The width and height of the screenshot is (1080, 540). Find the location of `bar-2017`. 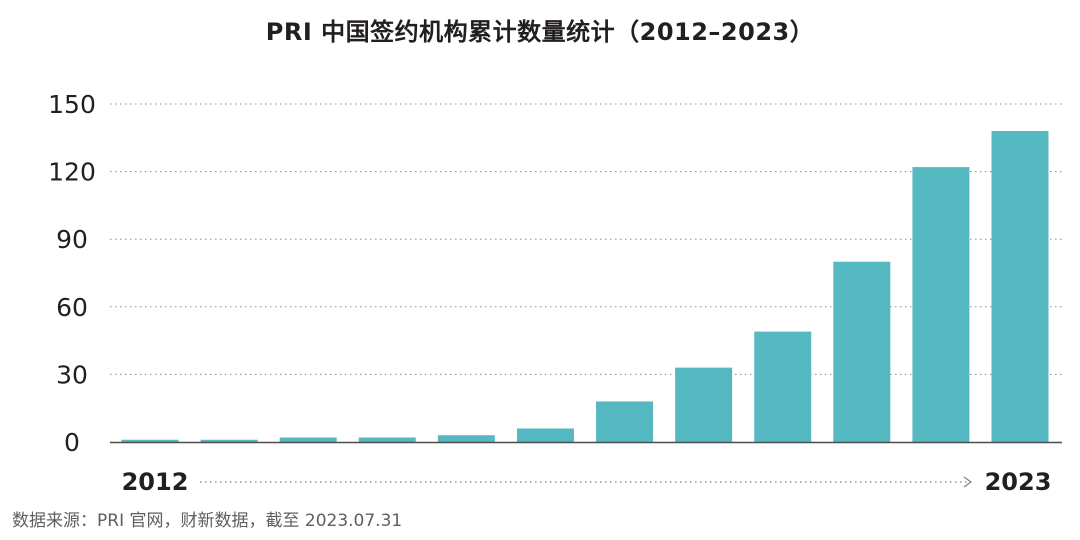

bar-2017 is located at coordinates (545, 435).